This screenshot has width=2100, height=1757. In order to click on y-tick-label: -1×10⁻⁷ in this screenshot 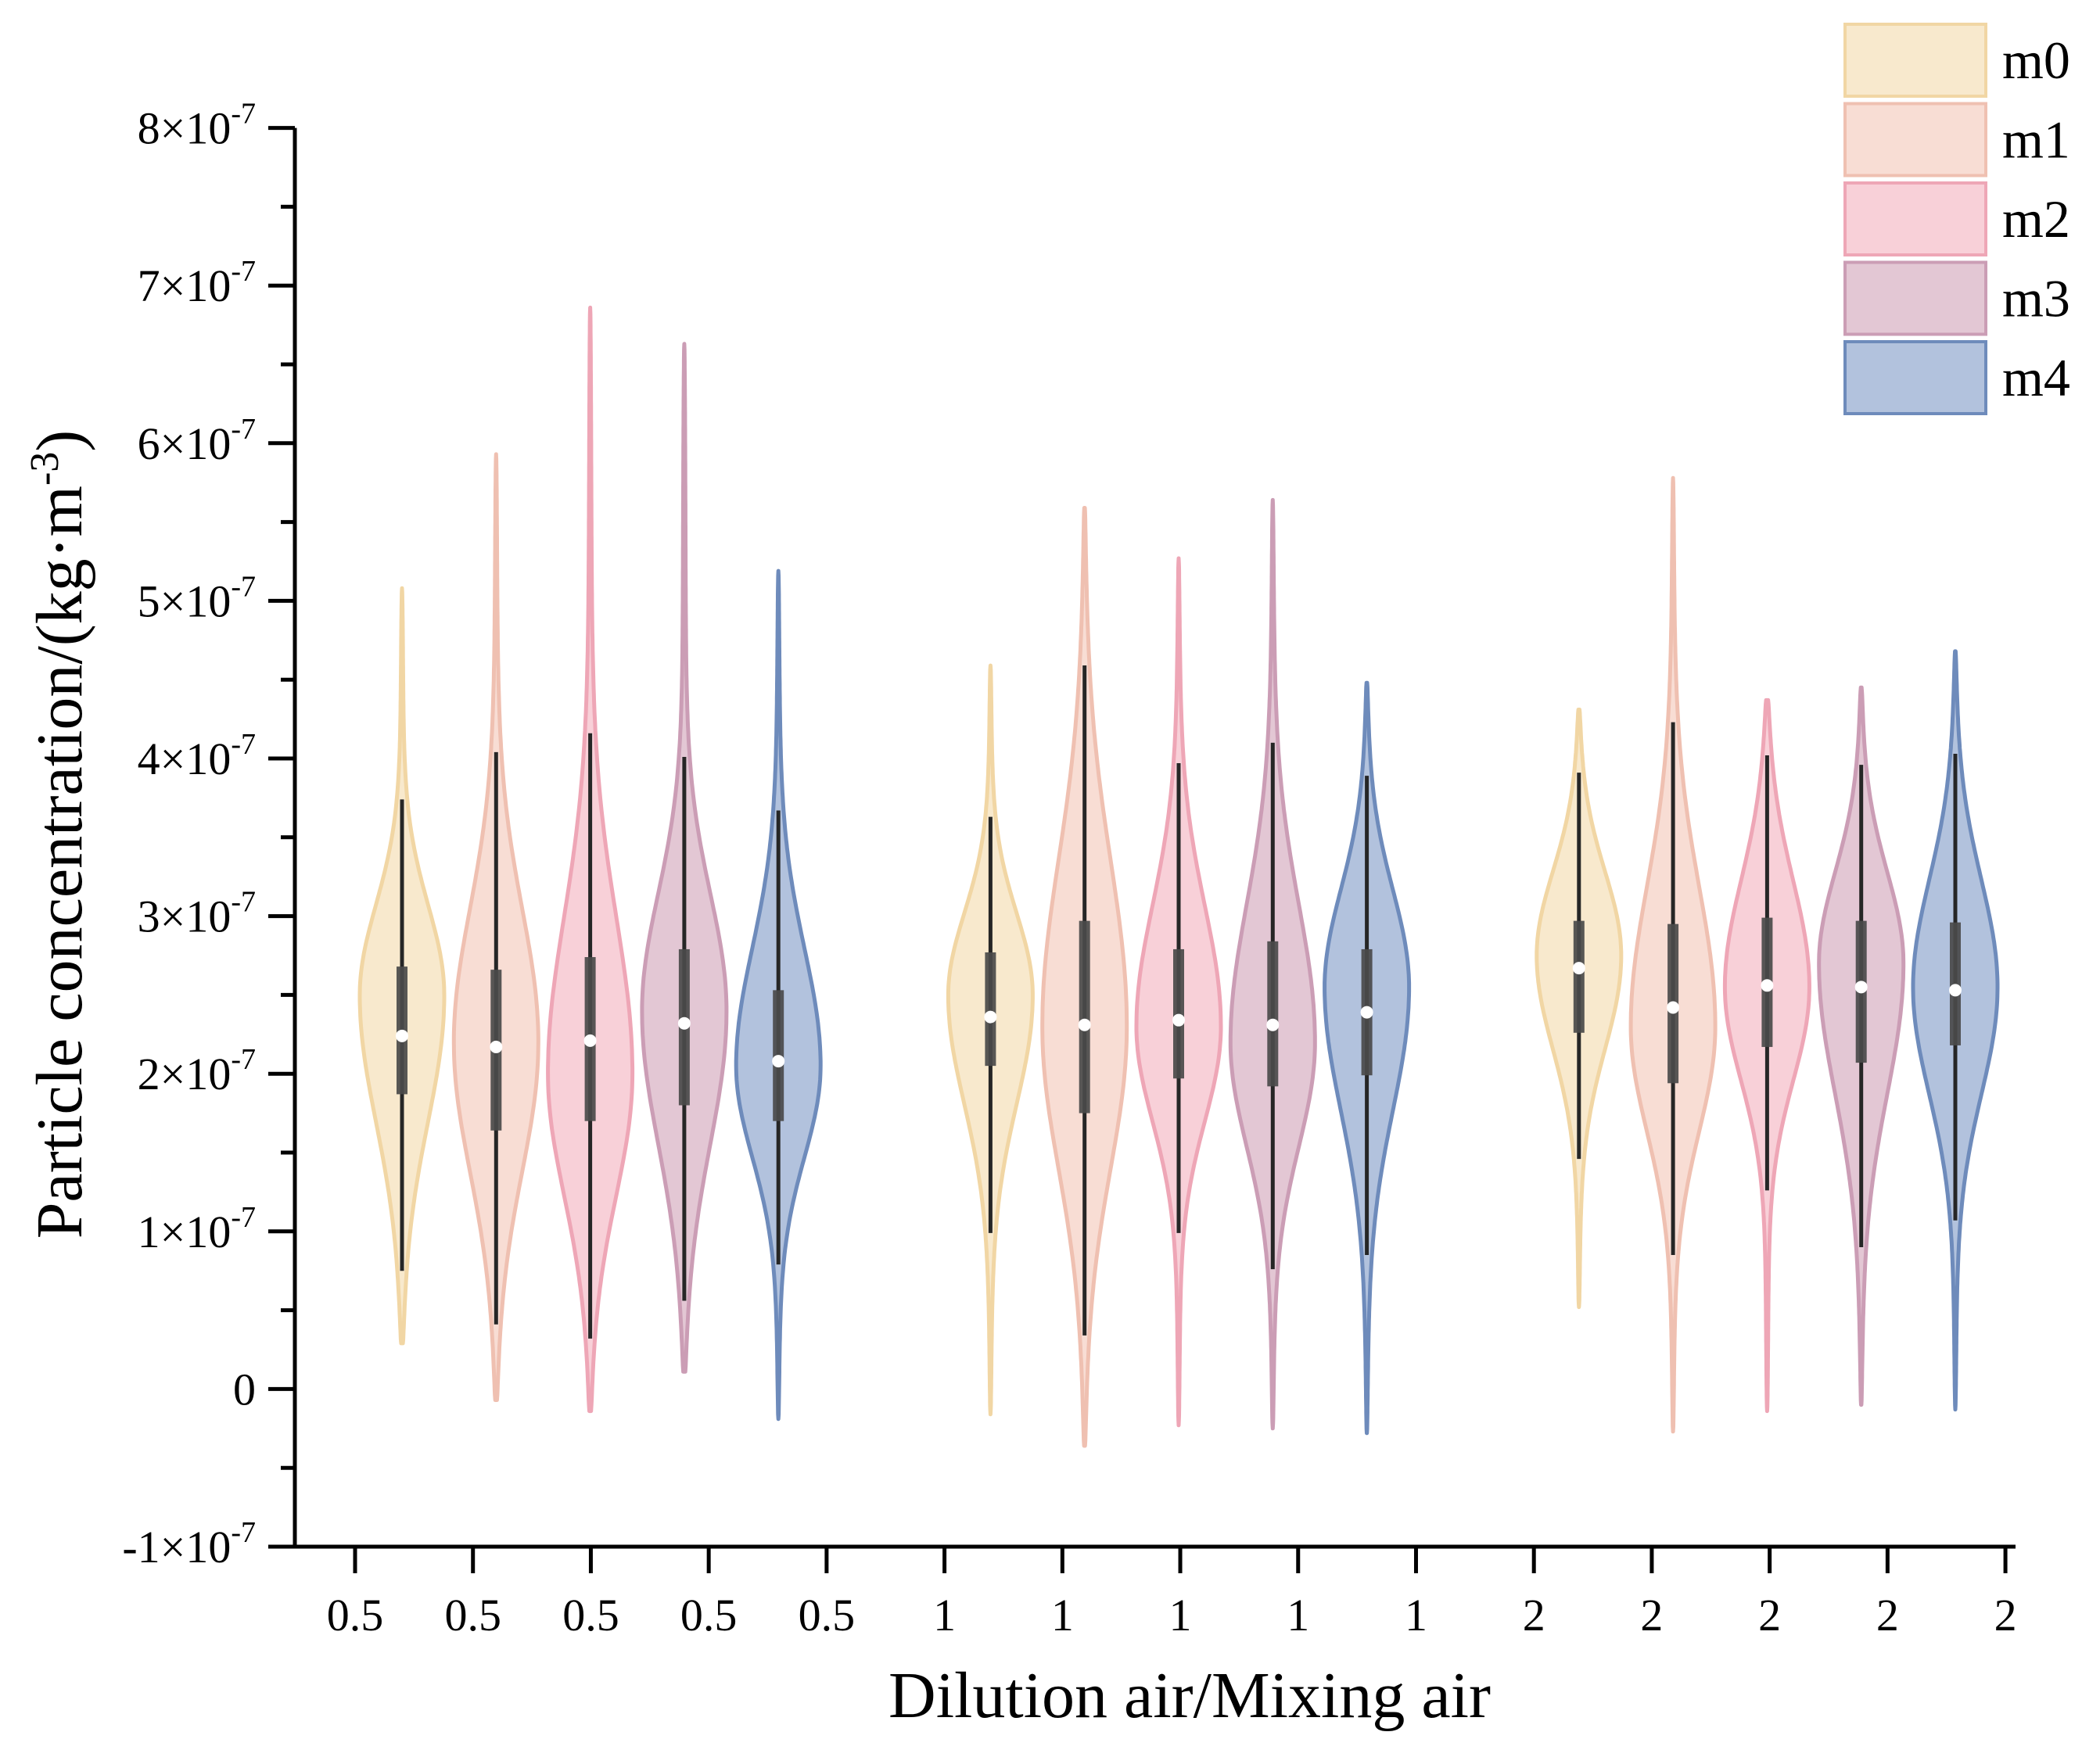, I will do `click(189, 1544)`.